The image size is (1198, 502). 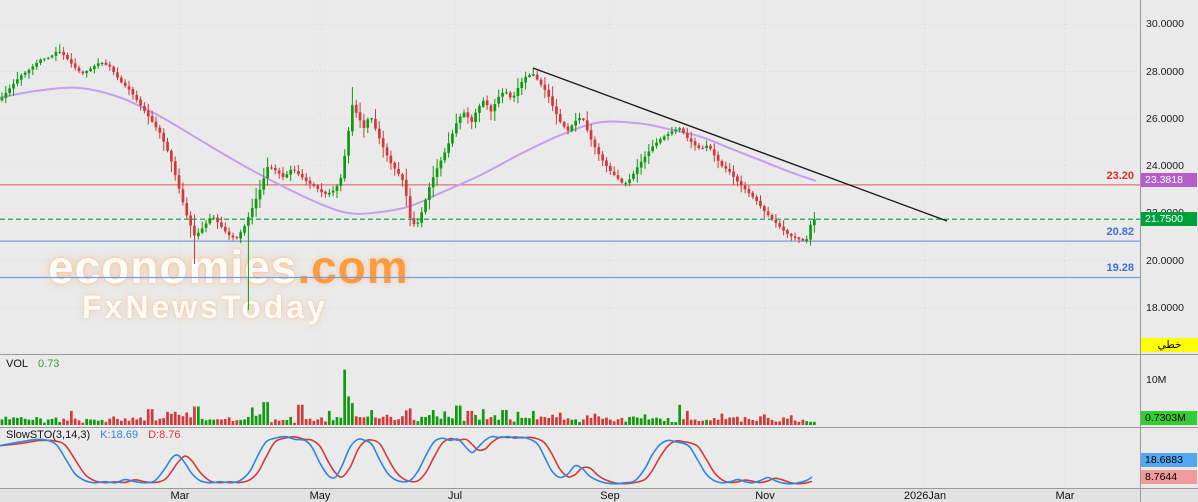 I want to click on watermark: economies.com FxNewsToday, so click(x=228, y=284).